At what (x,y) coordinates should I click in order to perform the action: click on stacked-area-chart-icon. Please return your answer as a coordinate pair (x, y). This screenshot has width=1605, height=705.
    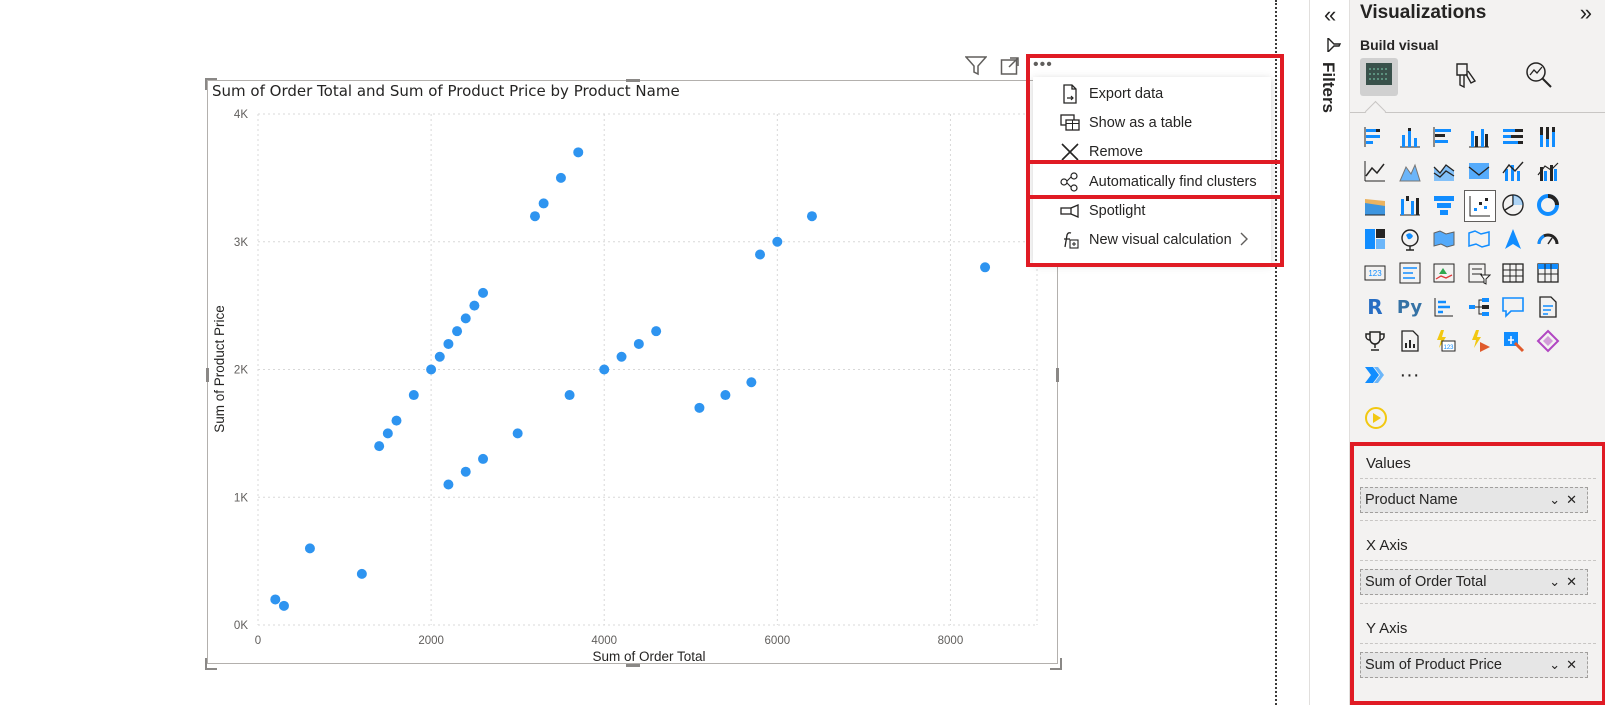
    Looking at the image, I should click on (1444, 171).